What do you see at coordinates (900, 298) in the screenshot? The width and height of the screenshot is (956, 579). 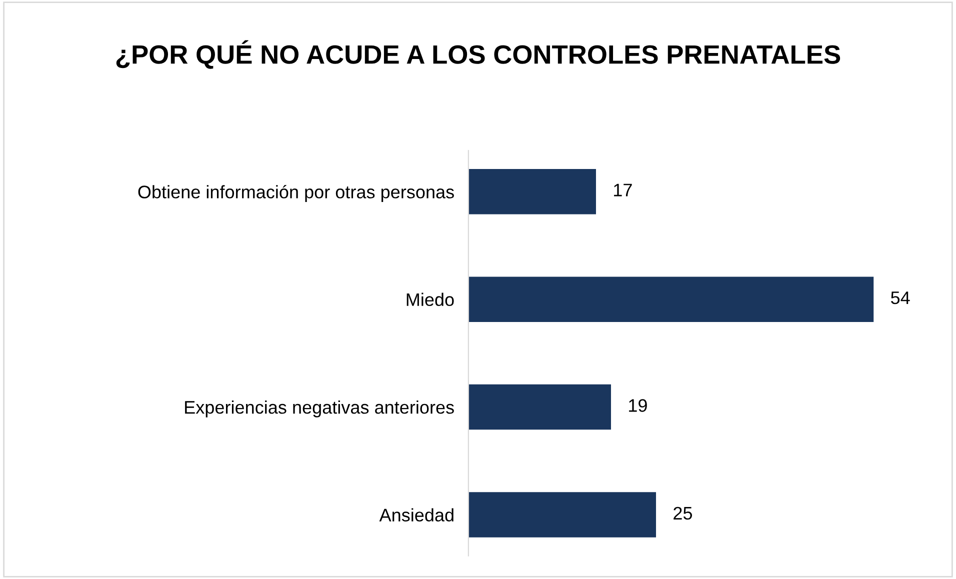 I see `data-label: 54` at bounding box center [900, 298].